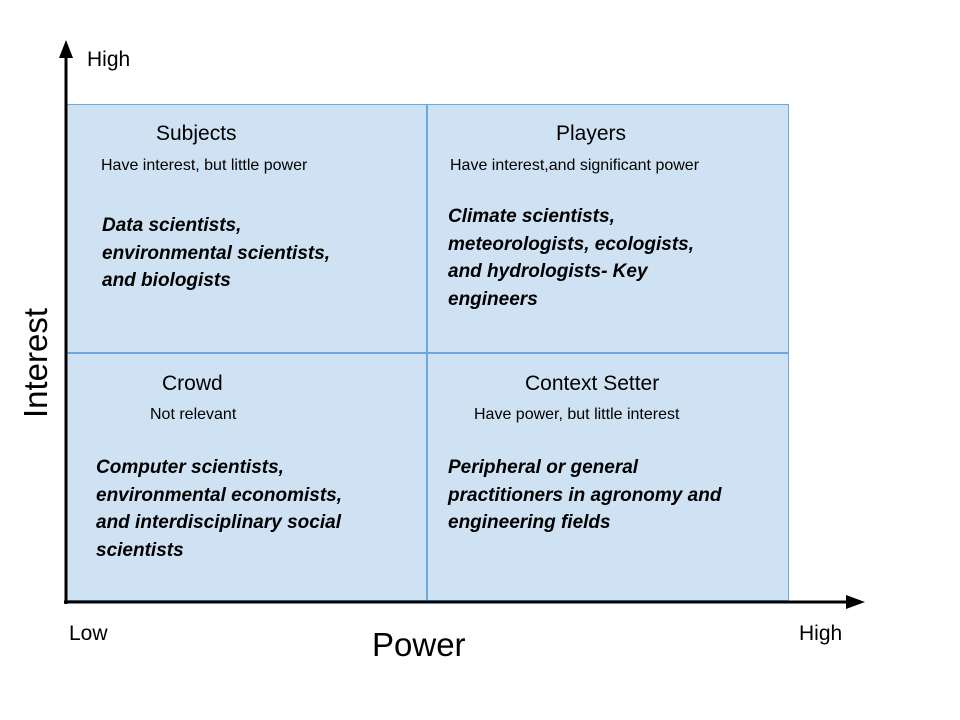 This screenshot has width=960, height=720. Describe the element at coordinates (419, 644) in the screenshot. I see `x-axis-title: Power` at that location.